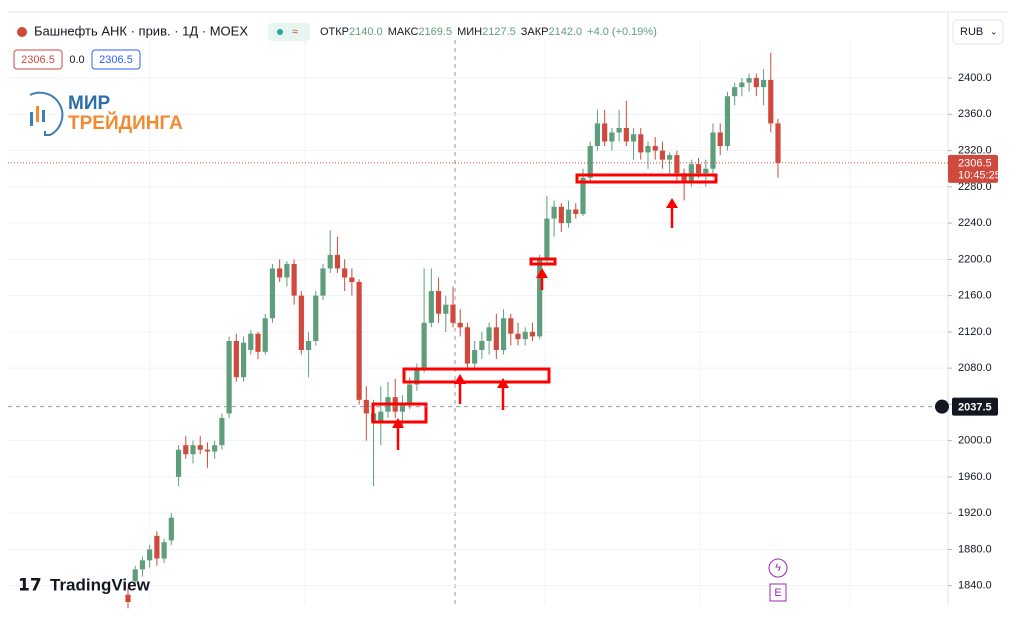 The width and height of the screenshot is (1024, 634). Describe the element at coordinates (30, 584) in the screenshot. I see `brand-icon: 𝟭𝟳` at that location.